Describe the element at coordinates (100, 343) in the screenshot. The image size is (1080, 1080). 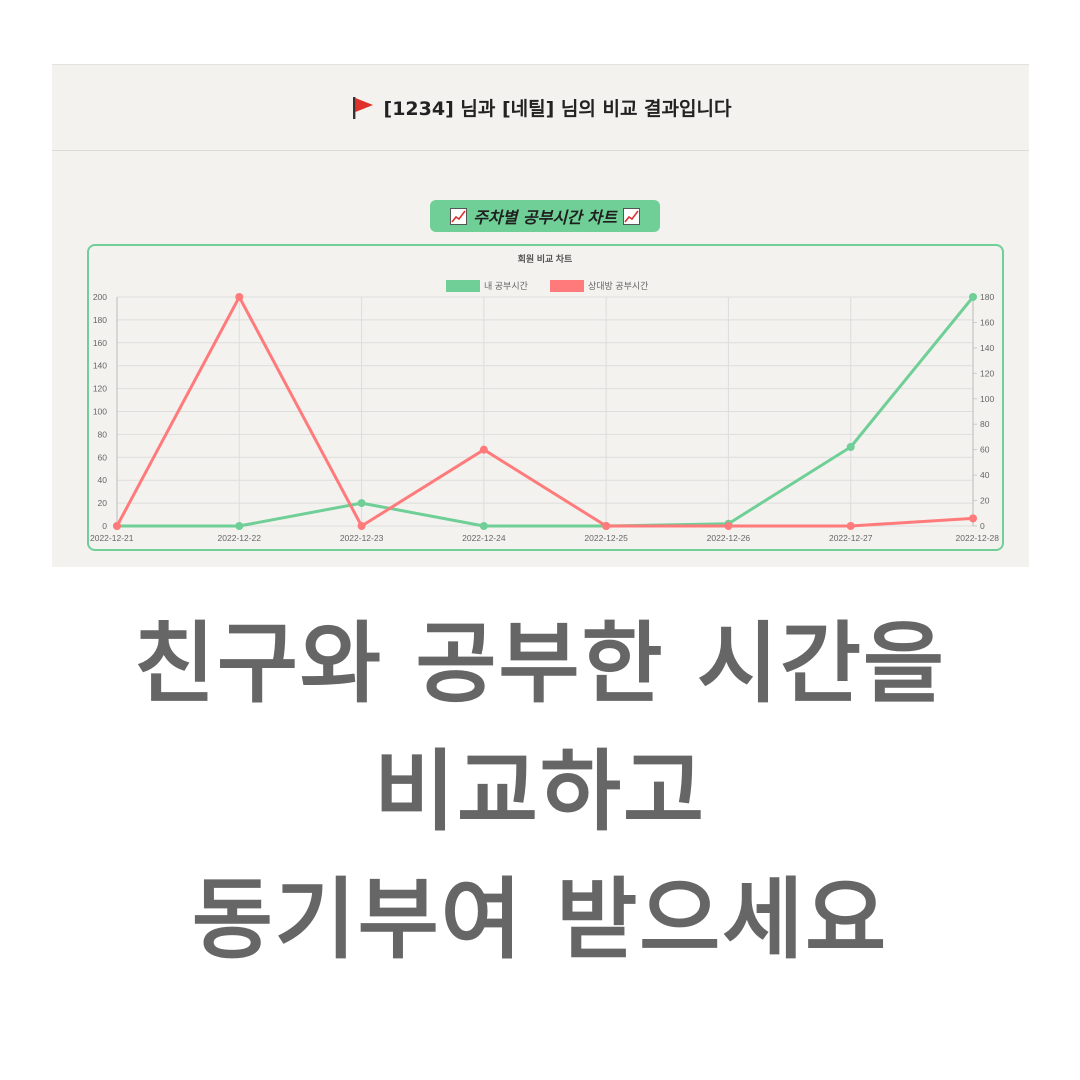
I see `y-left-tick-label: 160` at that location.